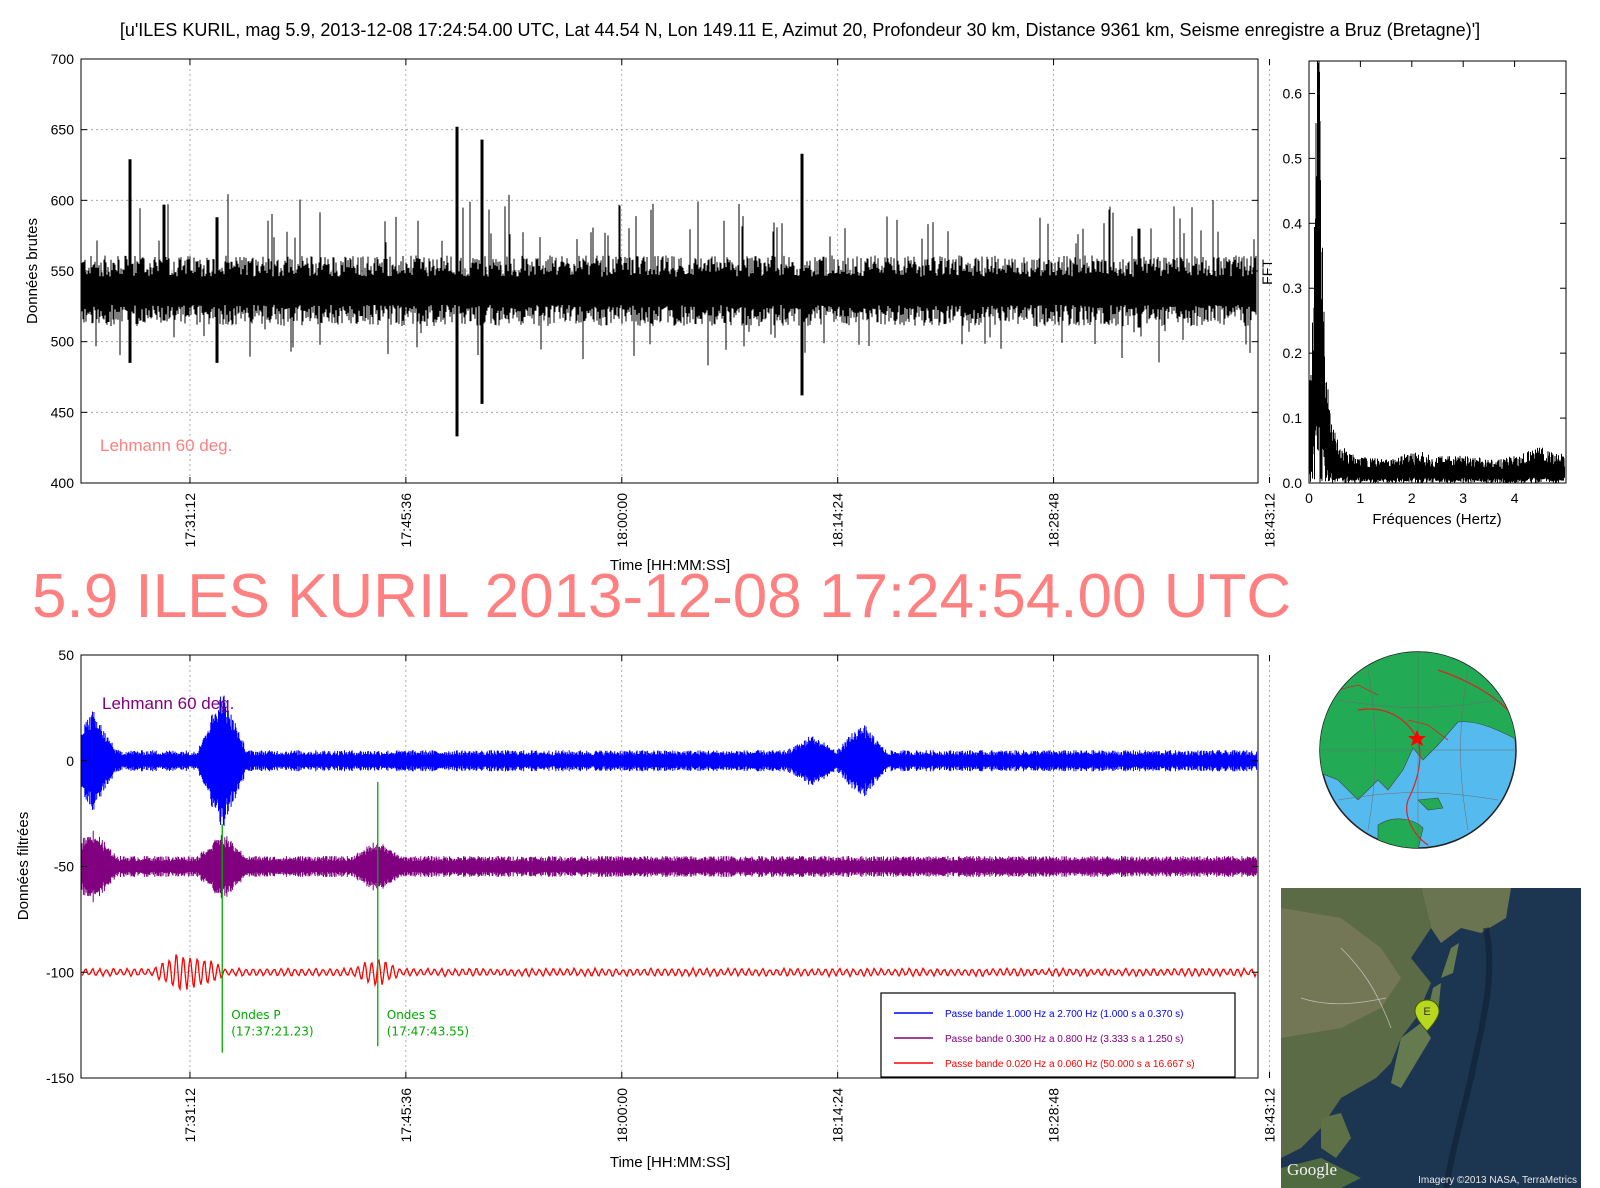  I want to click on y-tick-label: 50, so click(66, 655).